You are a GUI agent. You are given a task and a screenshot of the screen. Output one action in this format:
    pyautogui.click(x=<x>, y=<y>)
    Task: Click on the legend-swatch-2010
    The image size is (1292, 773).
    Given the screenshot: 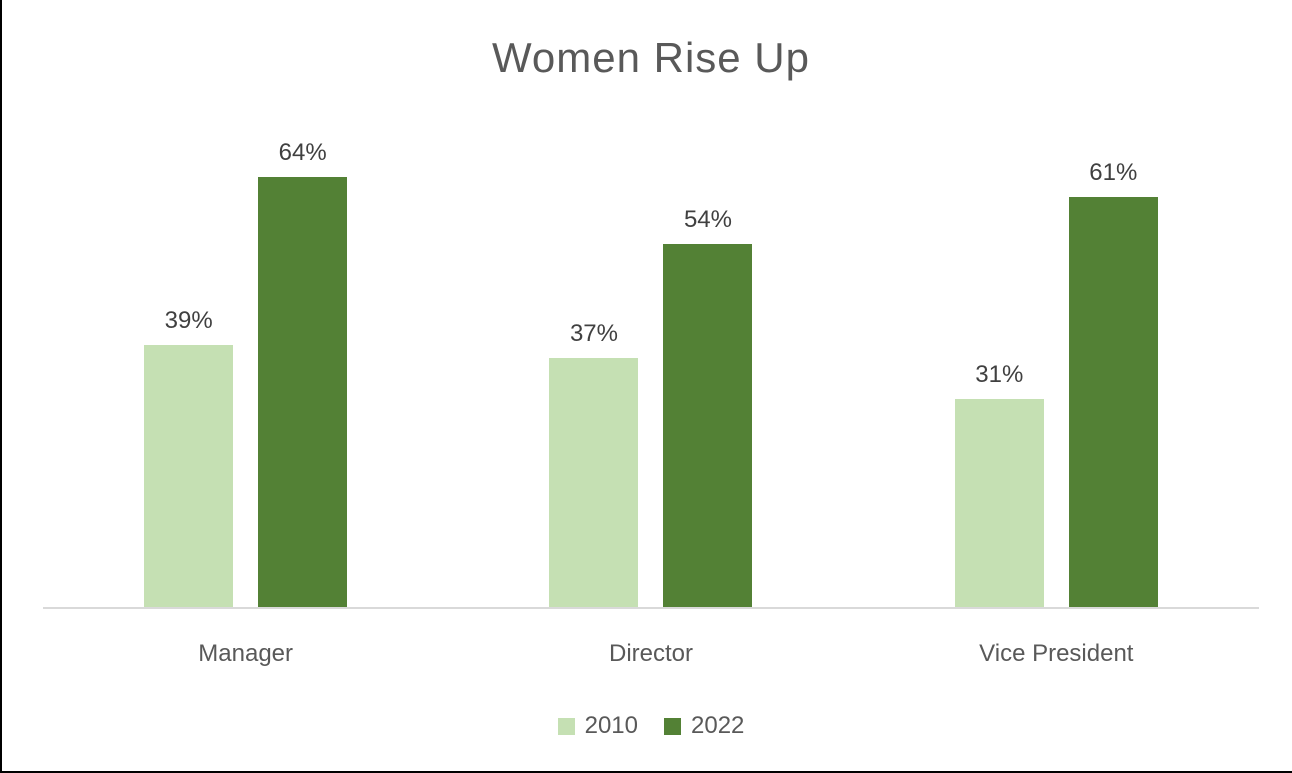 What is the action you would take?
    pyautogui.click(x=566, y=726)
    